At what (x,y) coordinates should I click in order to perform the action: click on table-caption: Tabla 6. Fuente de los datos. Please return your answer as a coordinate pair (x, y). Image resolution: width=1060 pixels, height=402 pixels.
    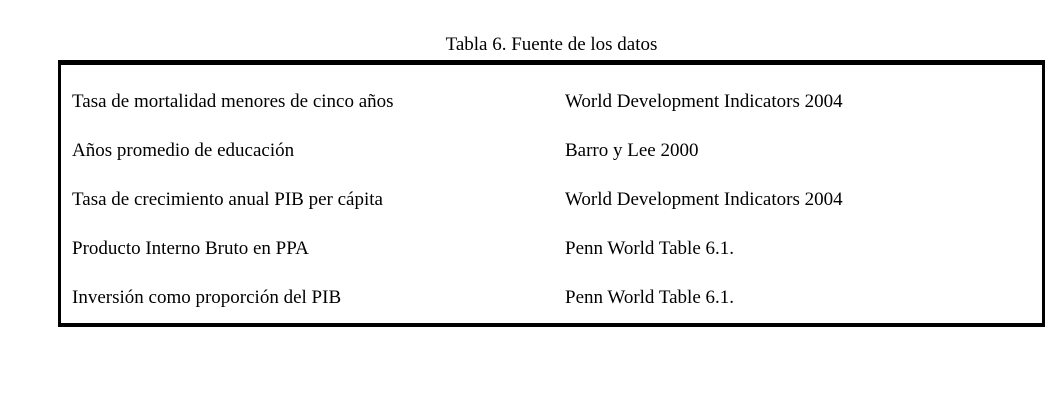
    Looking at the image, I should click on (551, 44).